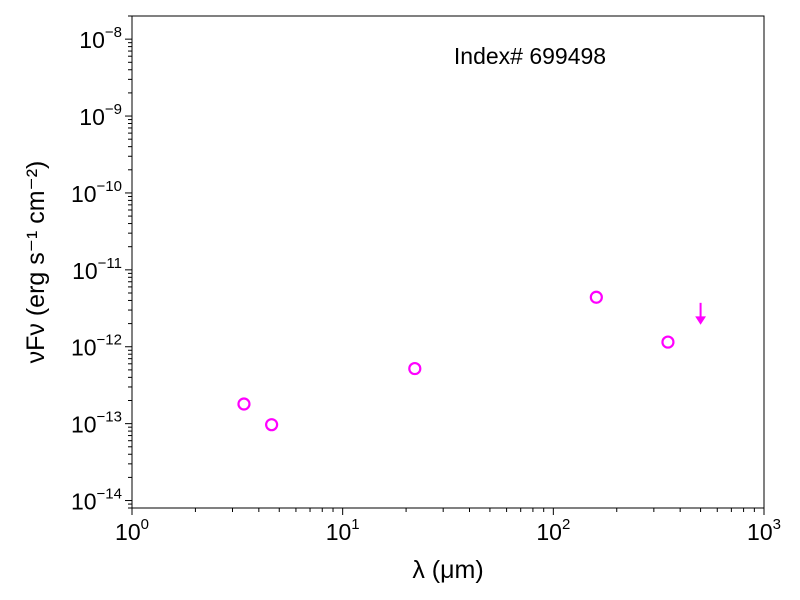 This screenshot has height=600, width=800. What do you see at coordinates (132, 530) in the screenshot?
I see `x-tick-label: 10⁰` at bounding box center [132, 530].